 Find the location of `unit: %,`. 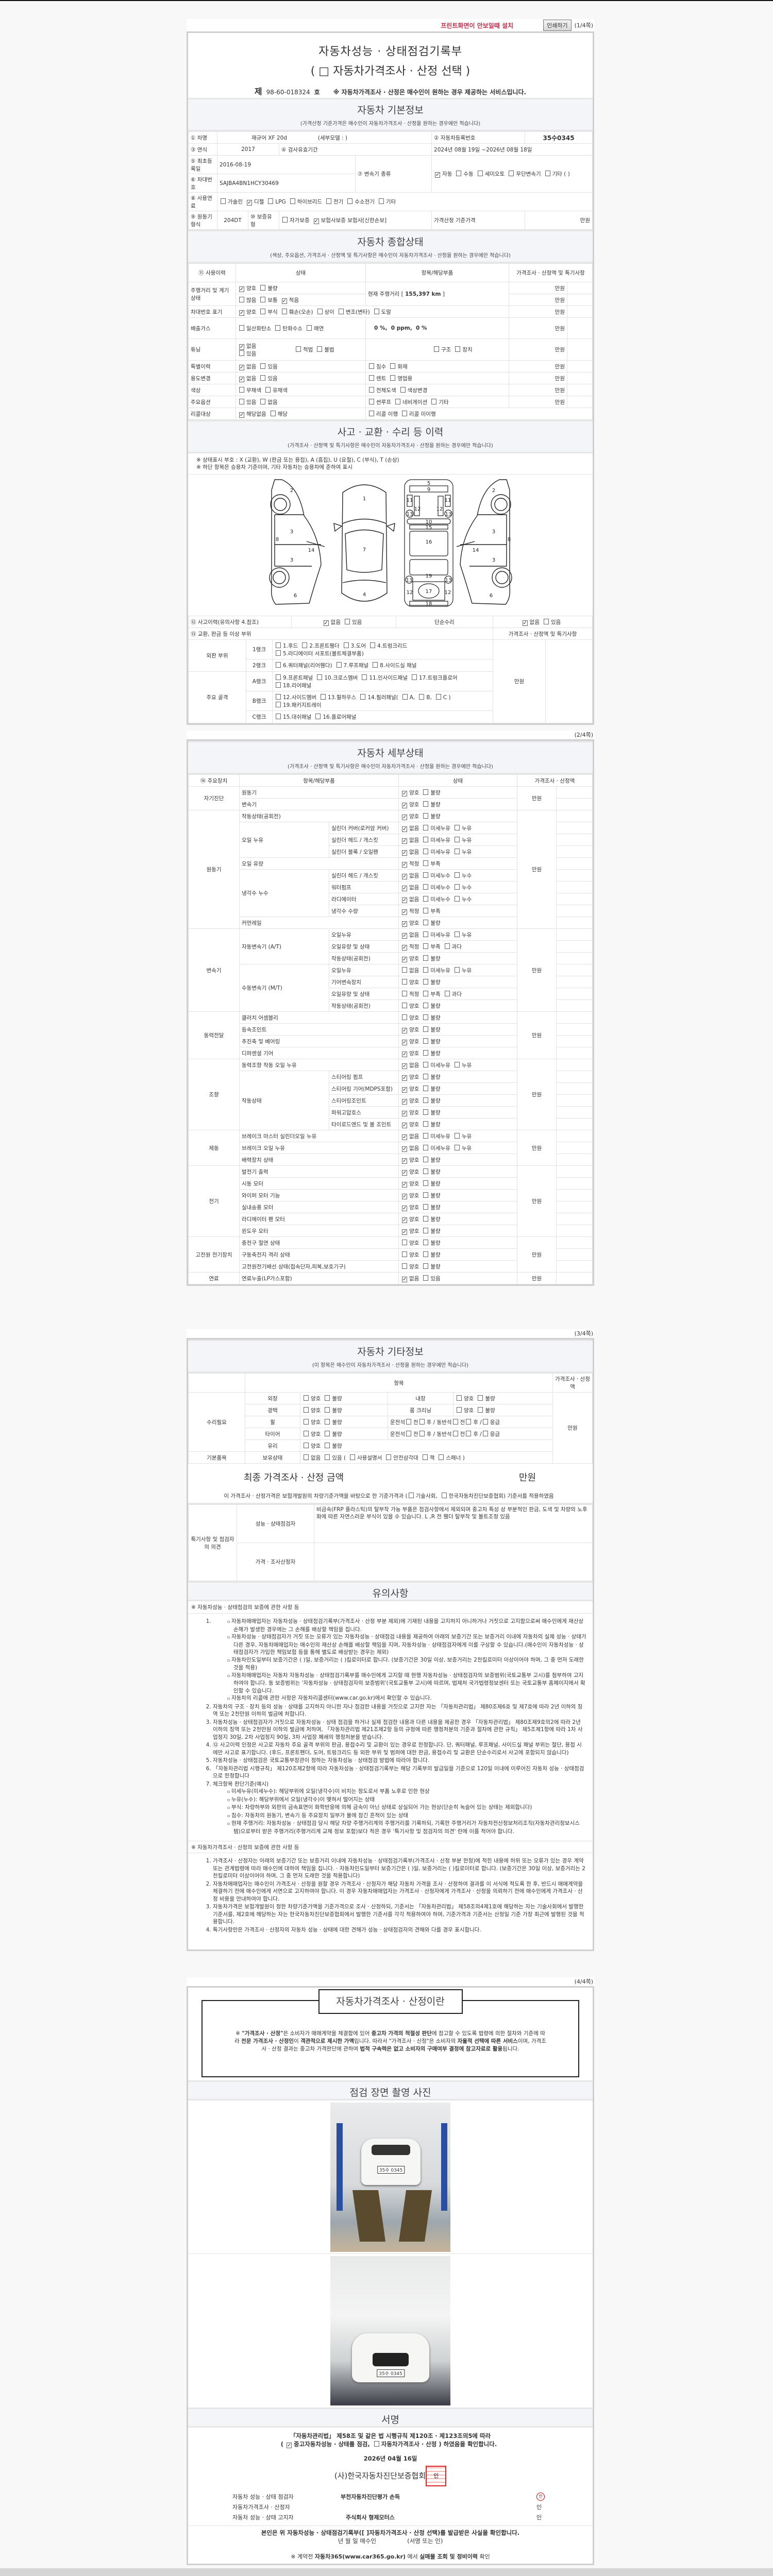

unit: %, is located at coordinates (384, 328).